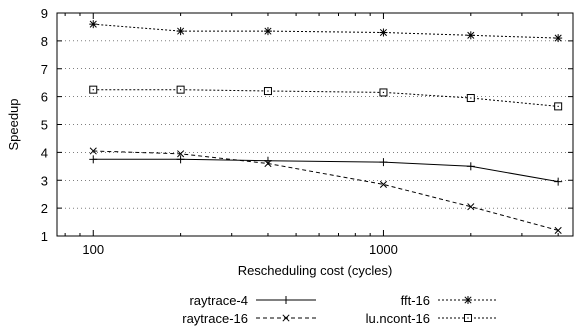 The width and height of the screenshot is (582, 329). I want to click on legend-entry: fft-16, so click(449, 300).